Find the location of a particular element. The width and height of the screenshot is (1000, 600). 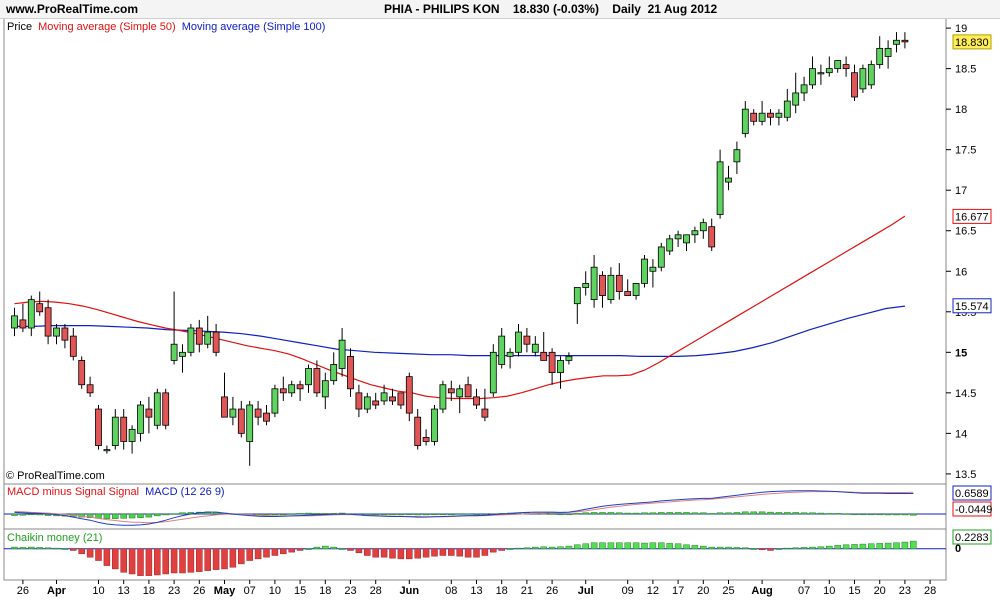

price-tick-label: 17 is located at coordinates (961, 191).